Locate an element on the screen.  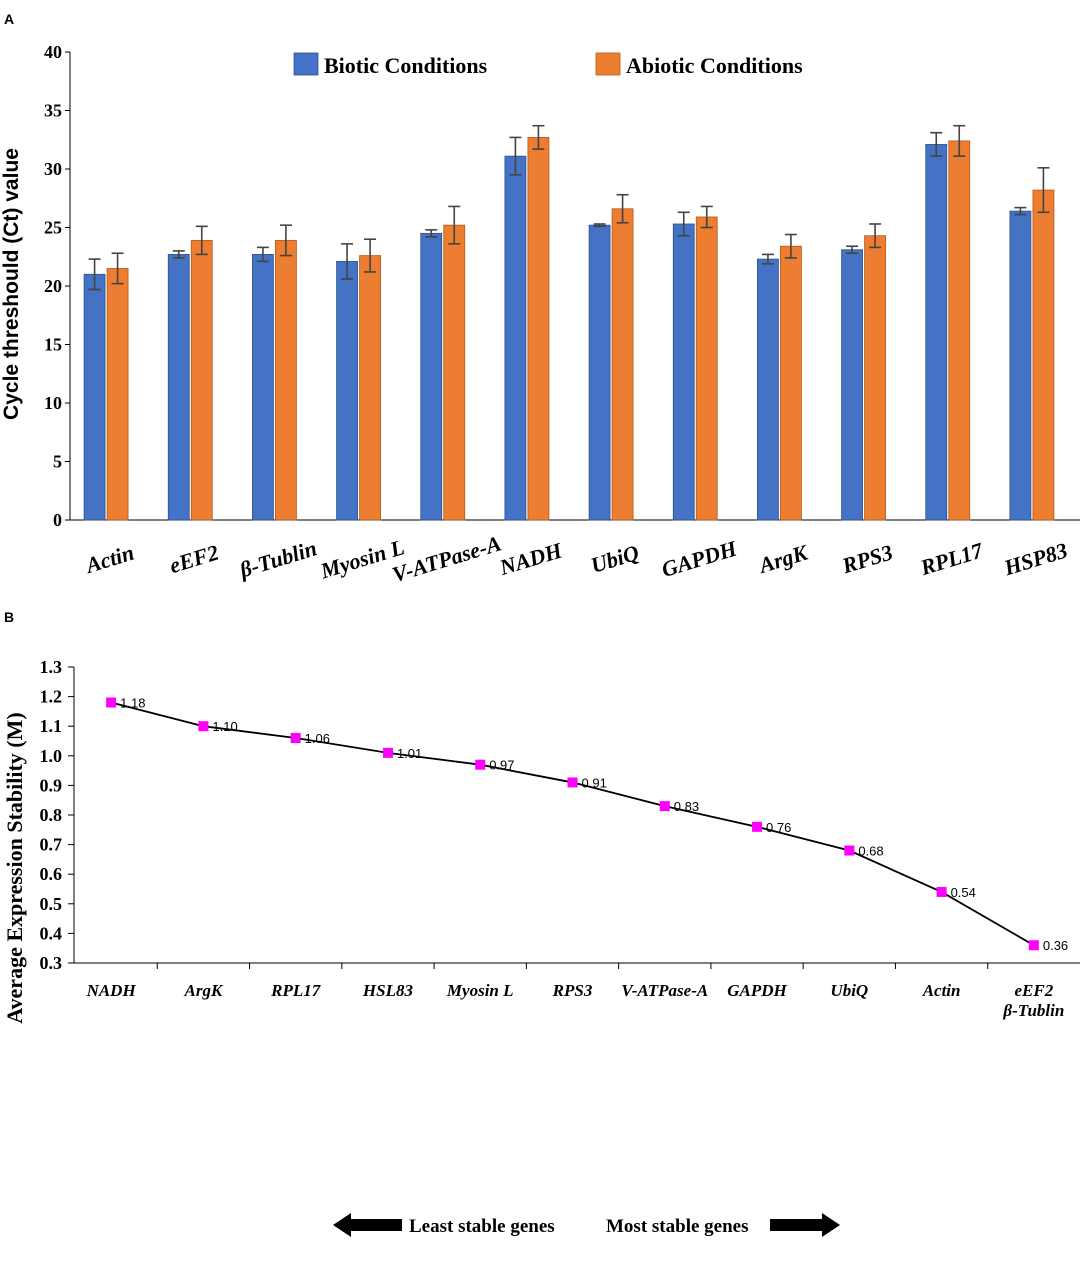
x-tick-label-a: UbiQ is located at coordinates (615, 559).